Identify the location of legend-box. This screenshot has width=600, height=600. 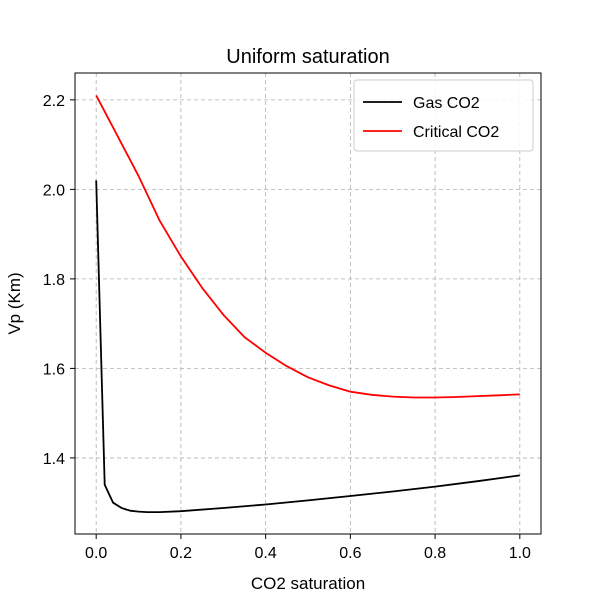
(443, 115).